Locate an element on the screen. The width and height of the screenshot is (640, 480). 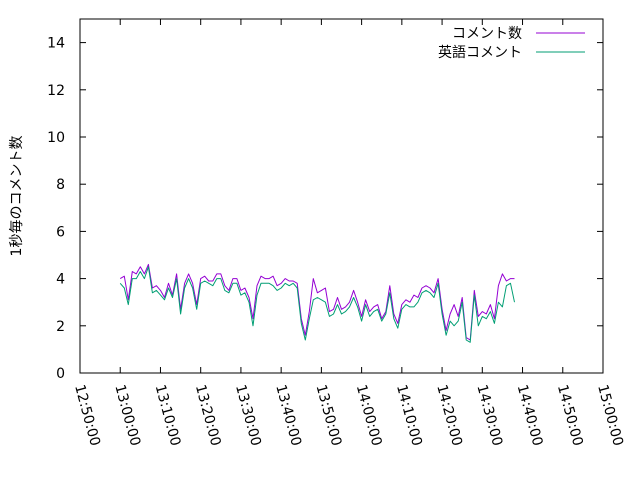
x-tick-label: 13:10:00 is located at coordinates (168, 415).